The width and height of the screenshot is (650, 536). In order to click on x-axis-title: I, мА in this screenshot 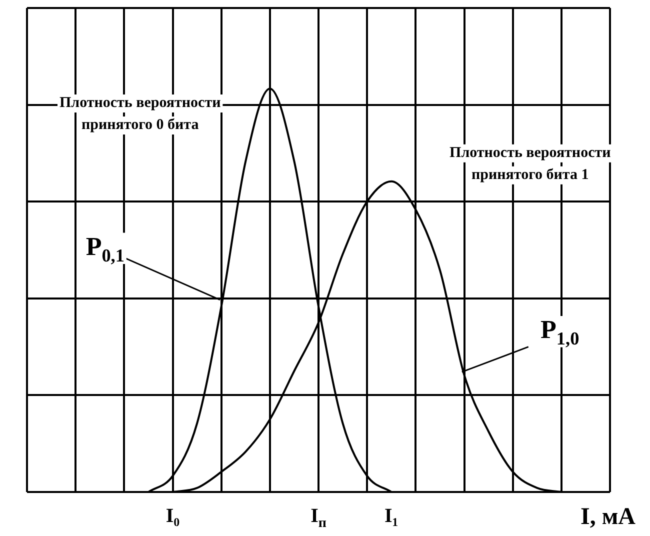, I will do `click(608, 517)`.